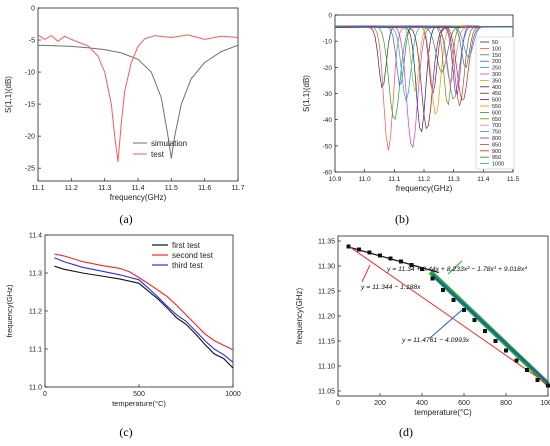 Image resolution: width=550 pixels, height=446 pixels. What do you see at coordinates (435, 340) in the screenshot?
I see `annotation-linear-high: y = 11.4761 − 4.0993x` at bounding box center [435, 340].